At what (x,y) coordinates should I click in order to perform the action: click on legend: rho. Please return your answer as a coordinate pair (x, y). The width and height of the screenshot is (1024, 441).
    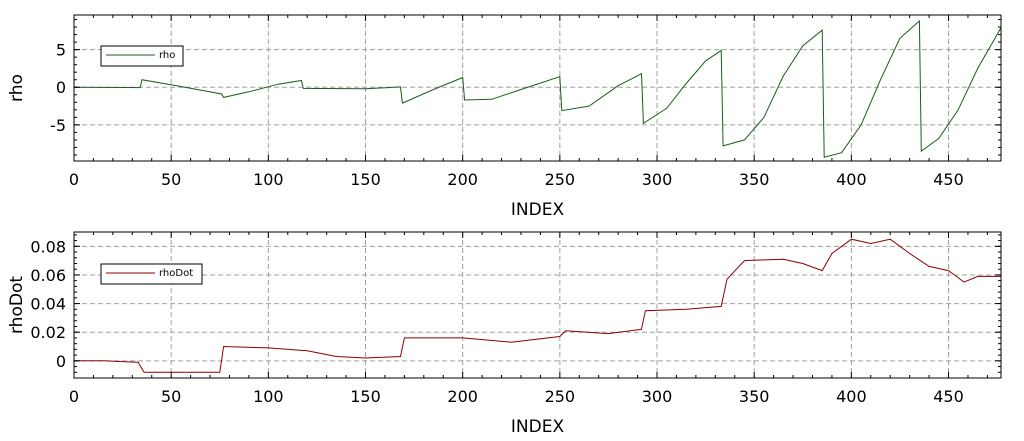
    Looking at the image, I should click on (142, 56).